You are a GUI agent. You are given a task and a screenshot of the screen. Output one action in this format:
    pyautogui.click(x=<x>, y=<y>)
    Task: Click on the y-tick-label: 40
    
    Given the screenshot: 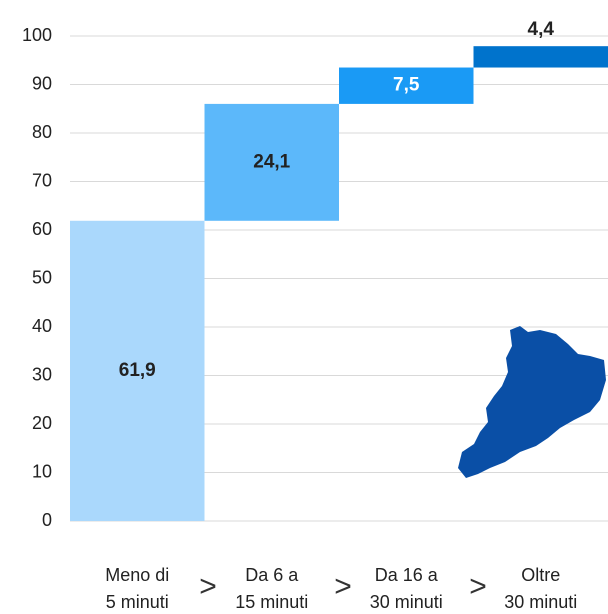 What is the action you would take?
    pyautogui.click(x=42, y=326)
    